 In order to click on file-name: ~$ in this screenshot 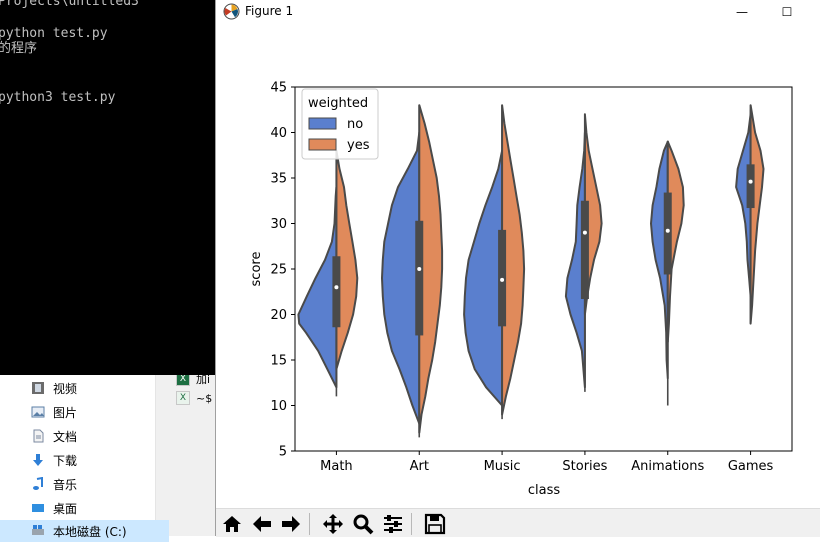, I will do `click(204, 398)`.